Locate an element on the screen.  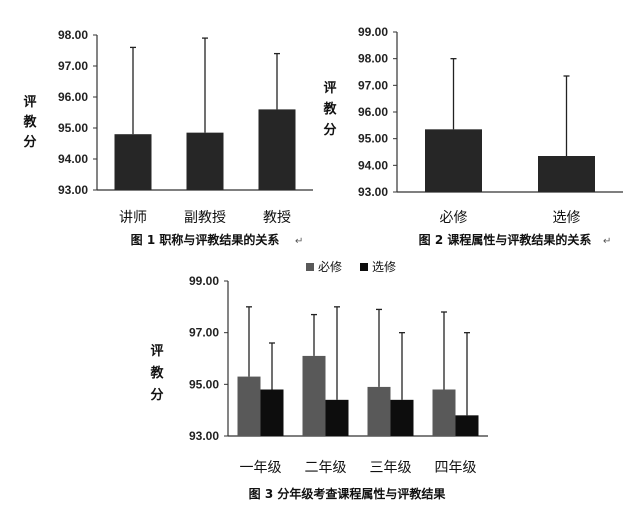
chart-caption: 图 1 职称与评教结果的关系 is located at coordinates (205, 239).